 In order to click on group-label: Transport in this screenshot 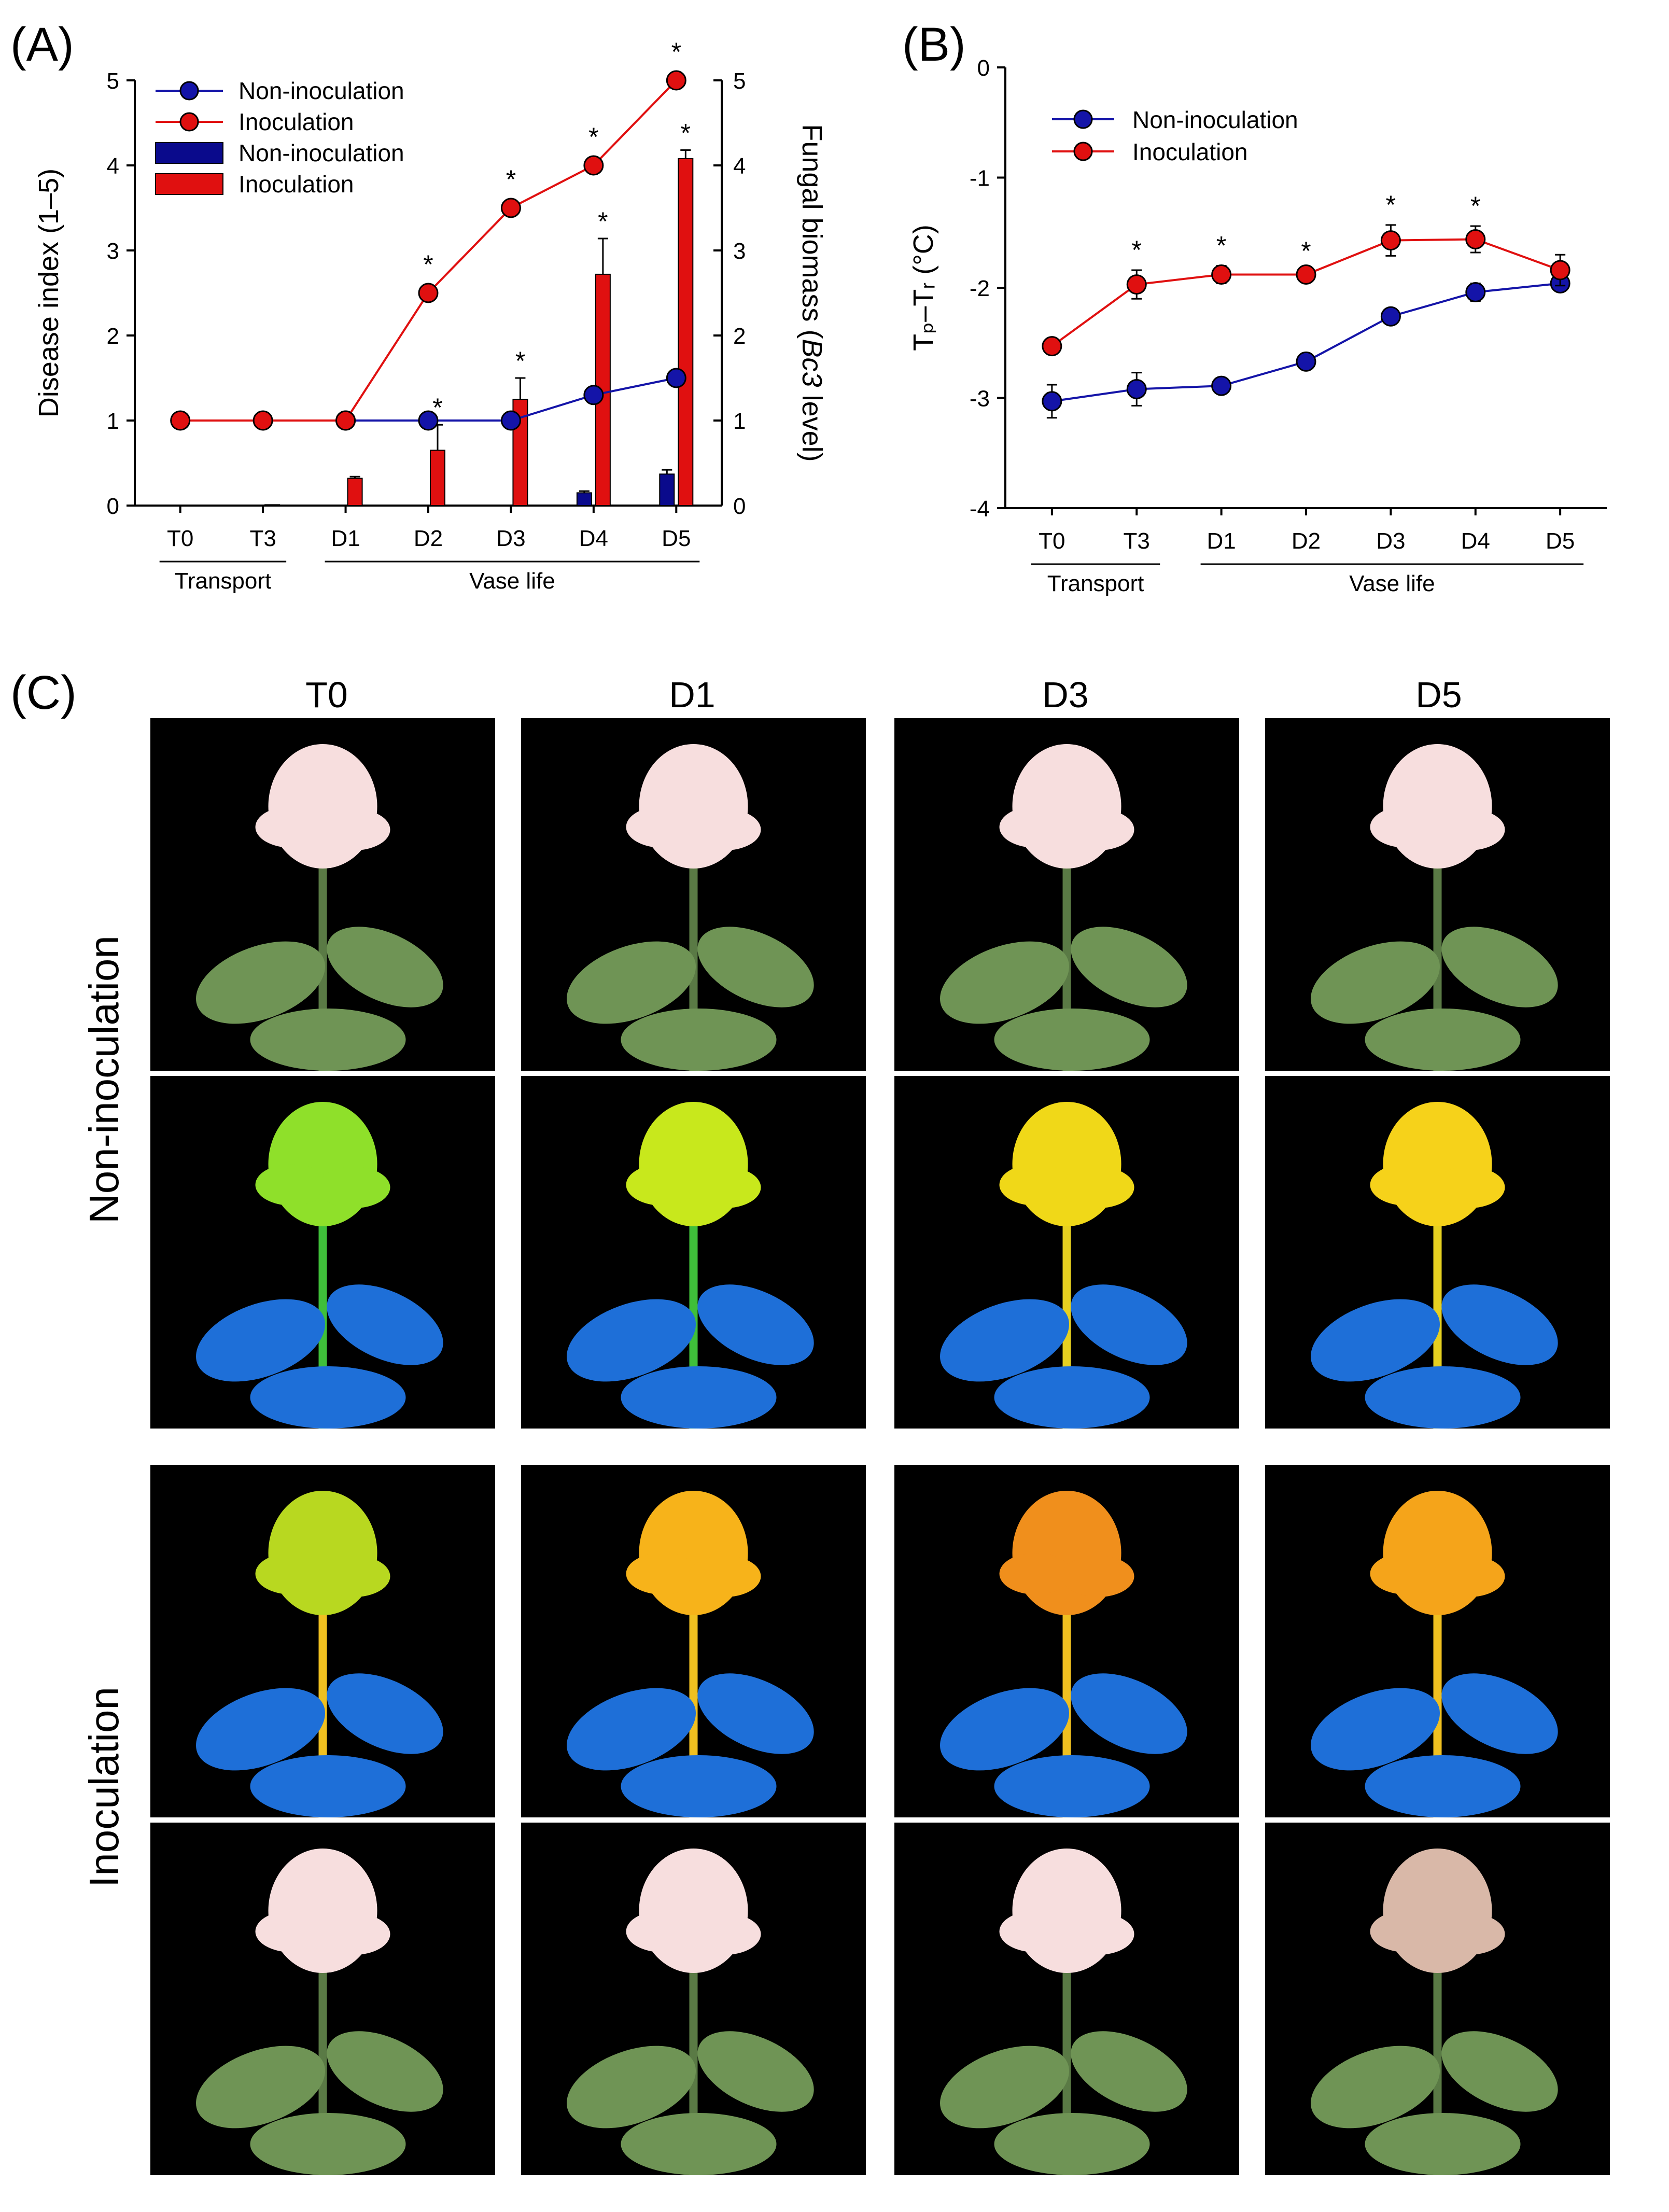, I will do `click(1095, 583)`.